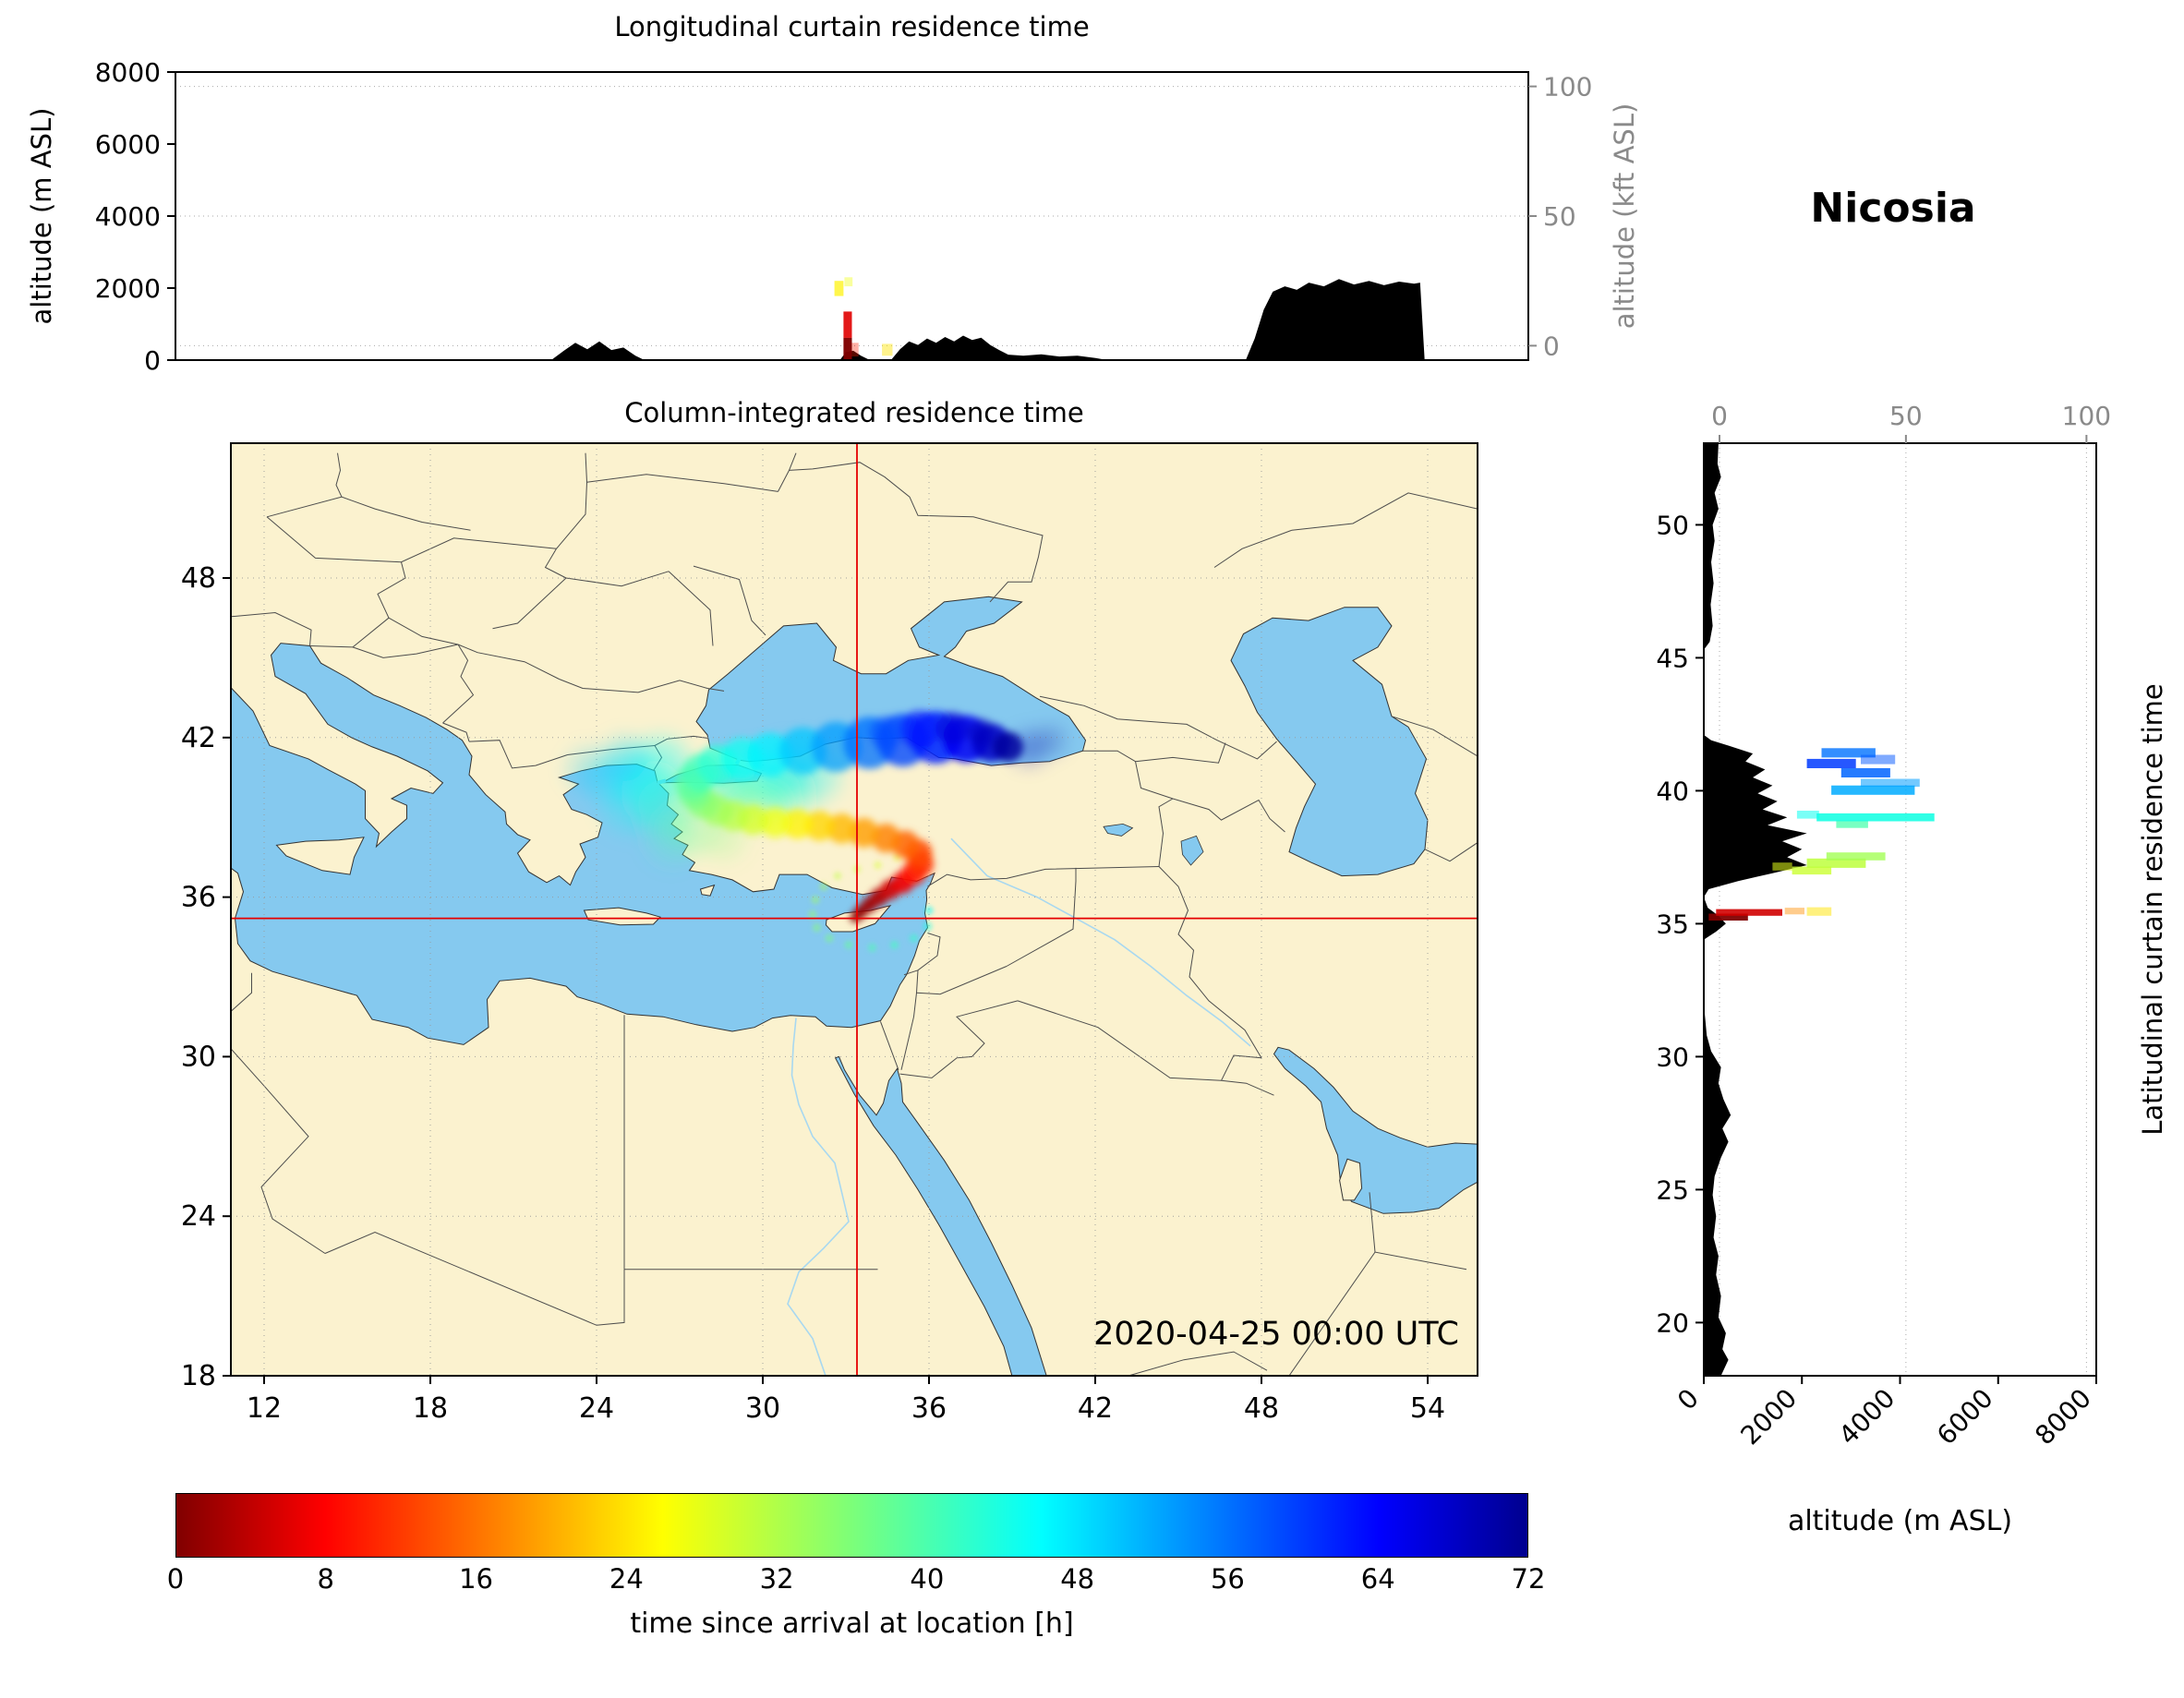 Image resolution: width=2184 pixels, height=1698 pixels. I want to click on longitudinal-panel: 0 2000 4000 6000 8000 0 50 100, so click(844, 216).